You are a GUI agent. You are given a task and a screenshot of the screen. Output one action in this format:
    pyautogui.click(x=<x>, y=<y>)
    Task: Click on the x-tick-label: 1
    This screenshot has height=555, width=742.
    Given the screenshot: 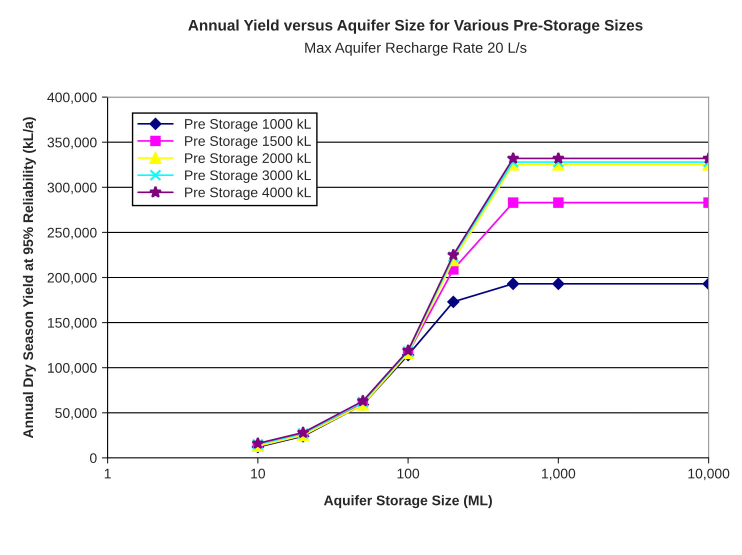 What is the action you would take?
    pyautogui.click(x=107, y=473)
    